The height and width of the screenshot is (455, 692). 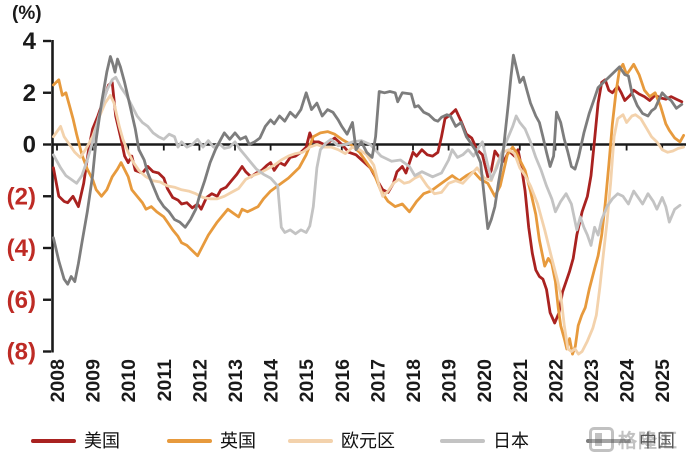 I want to click on svg-text: 2011, so click(x=165, y=380).